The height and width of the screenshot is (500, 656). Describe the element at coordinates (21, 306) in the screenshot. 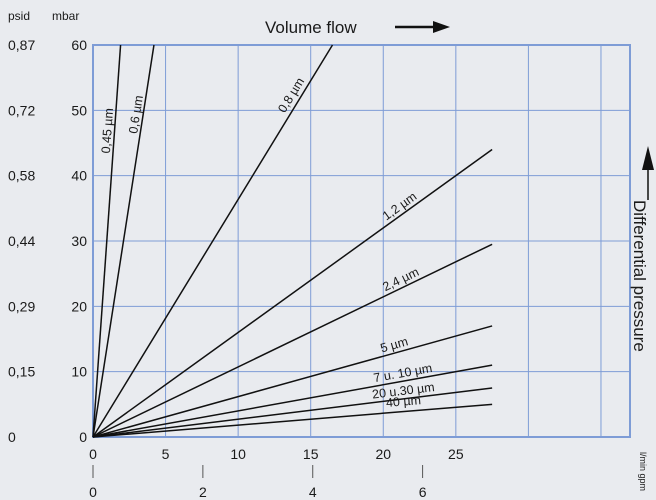

I see `y-tick-psid: 0,29` at that location.